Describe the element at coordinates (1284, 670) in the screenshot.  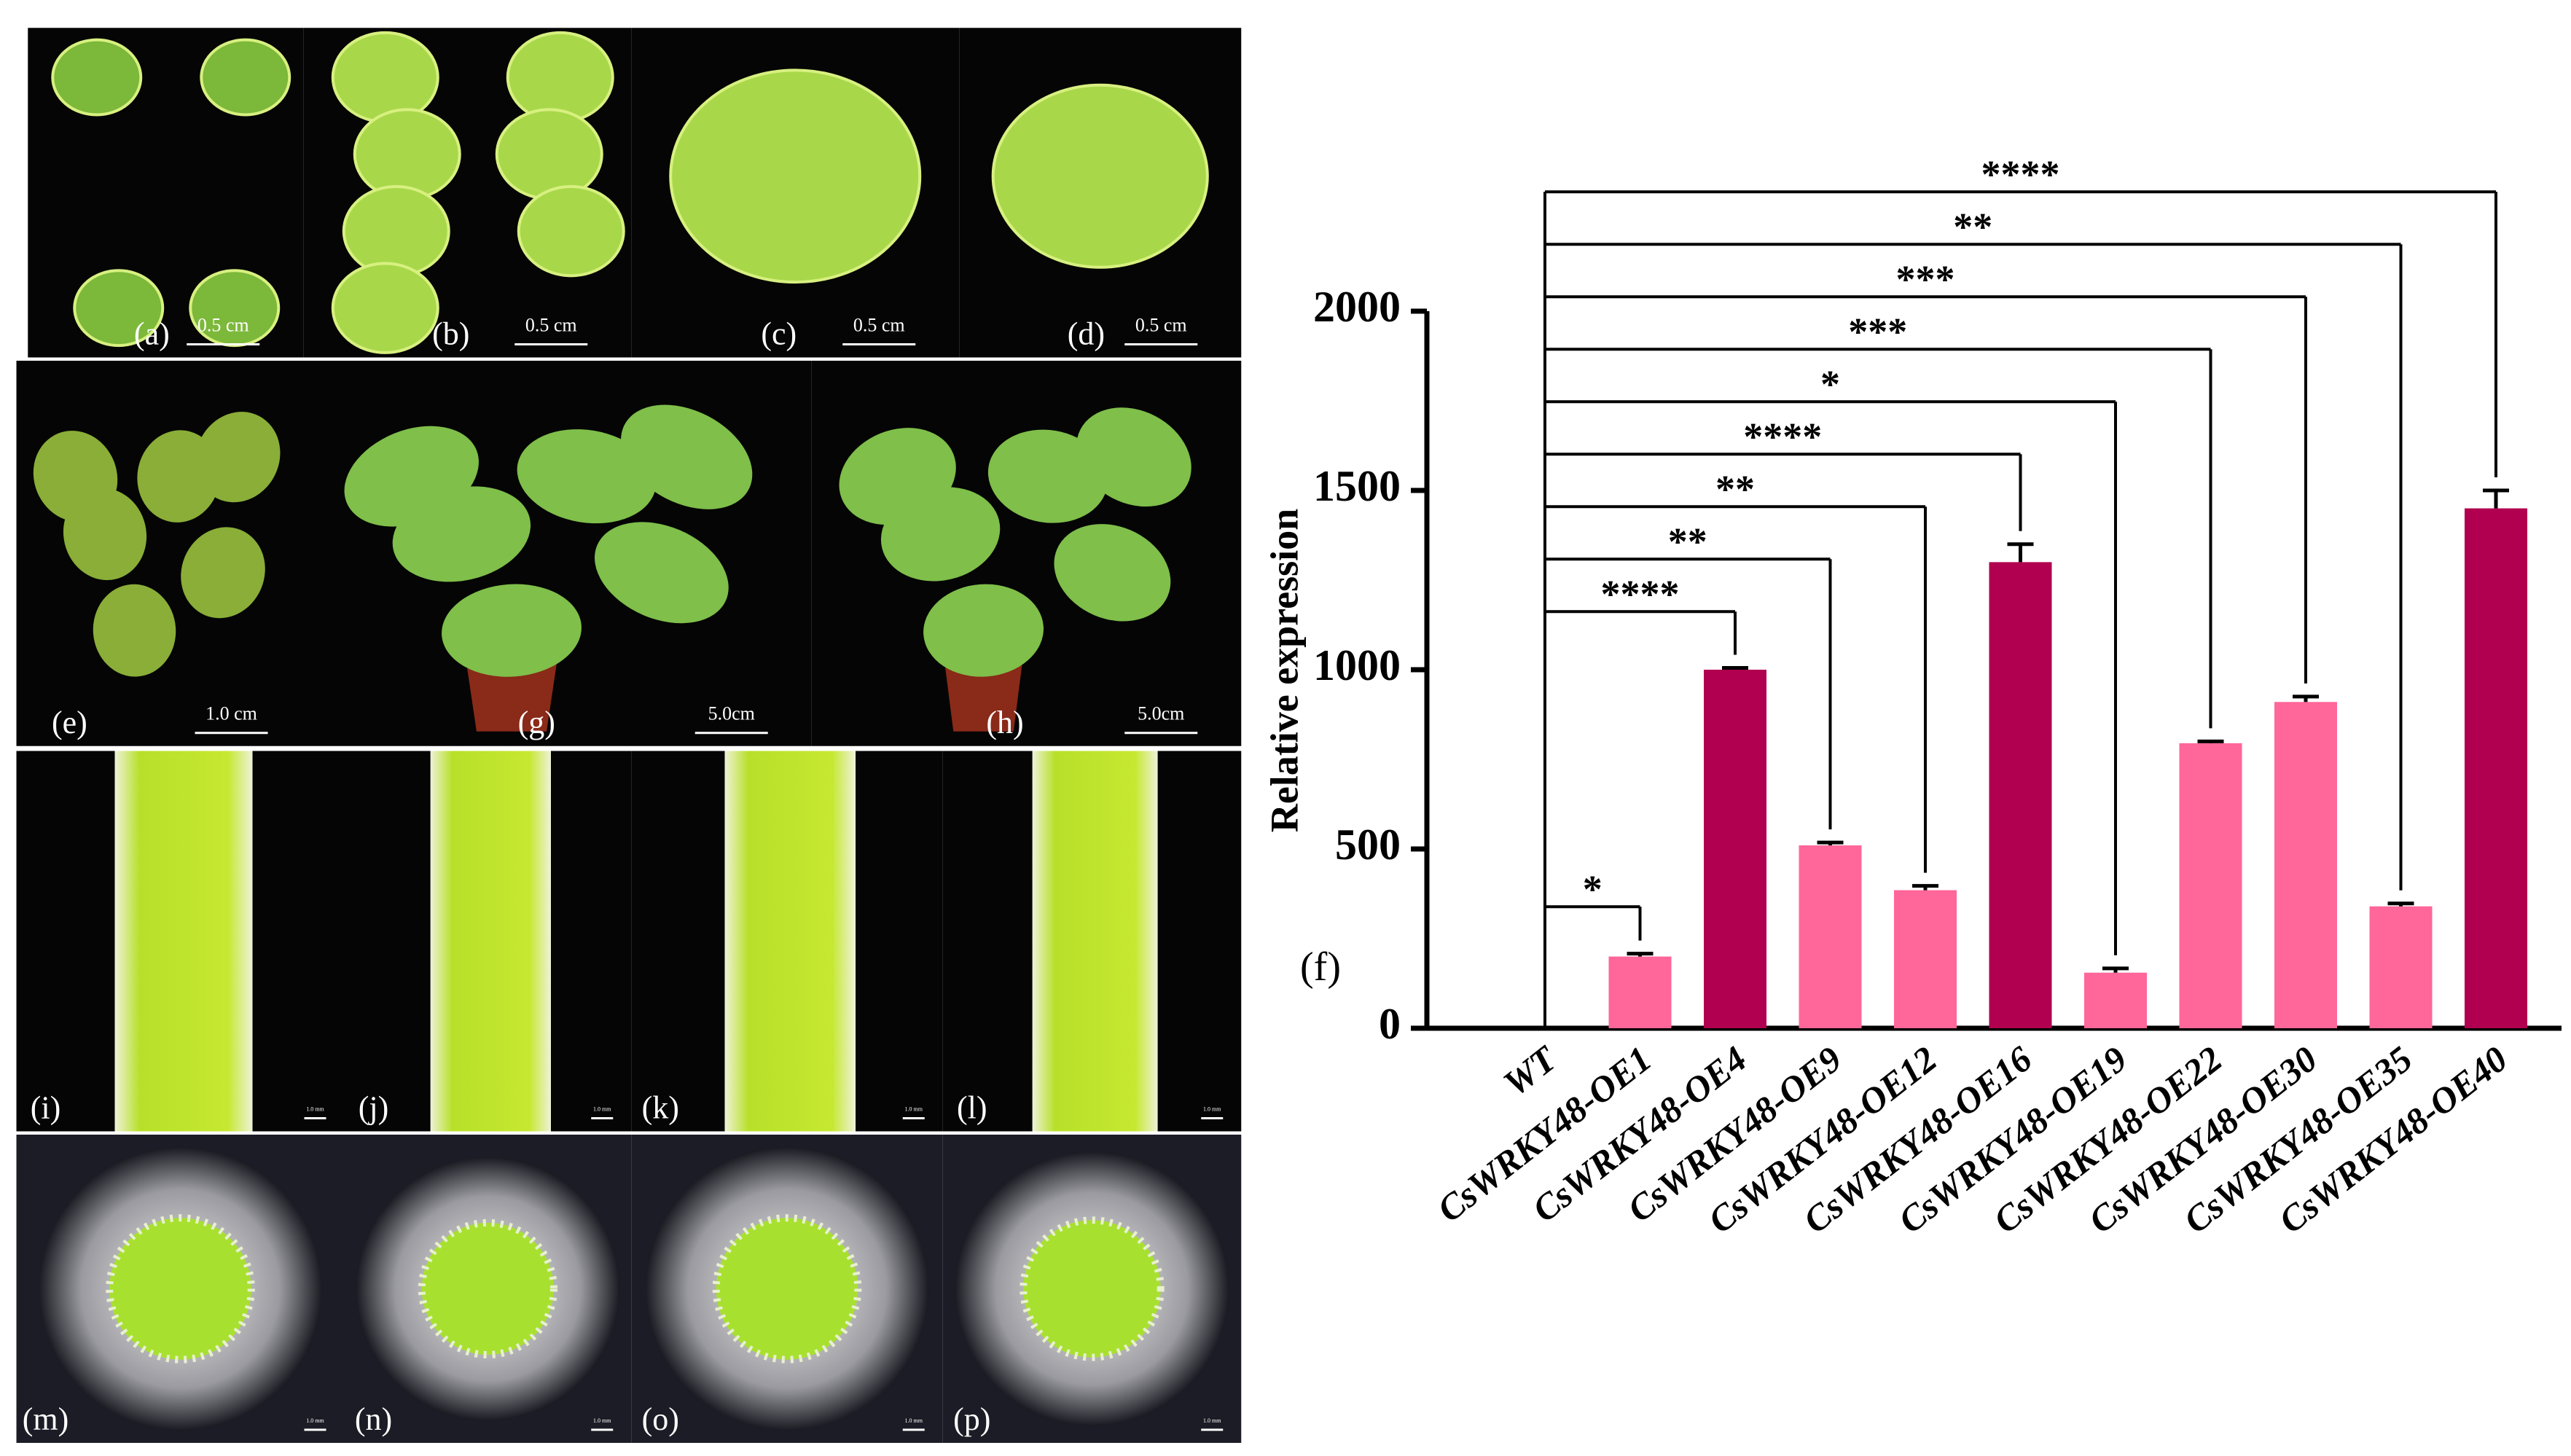
I see `y-axis-label: Relative expression` at that location.